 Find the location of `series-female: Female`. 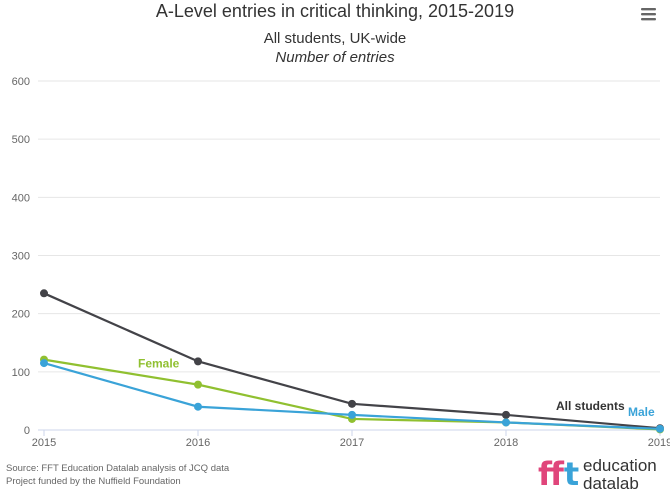

series-female: Female is located at coordinates (352, 394).